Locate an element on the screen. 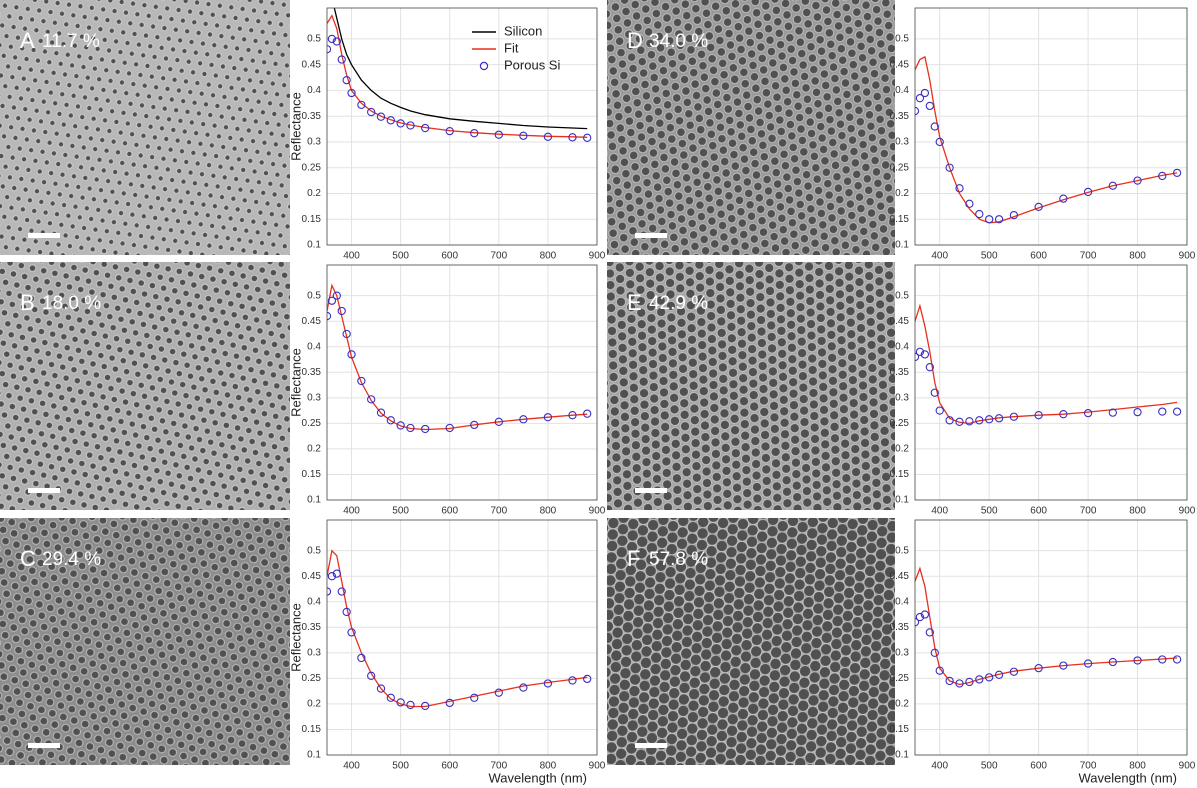  legend-marker is located at coordinates (484, 66).